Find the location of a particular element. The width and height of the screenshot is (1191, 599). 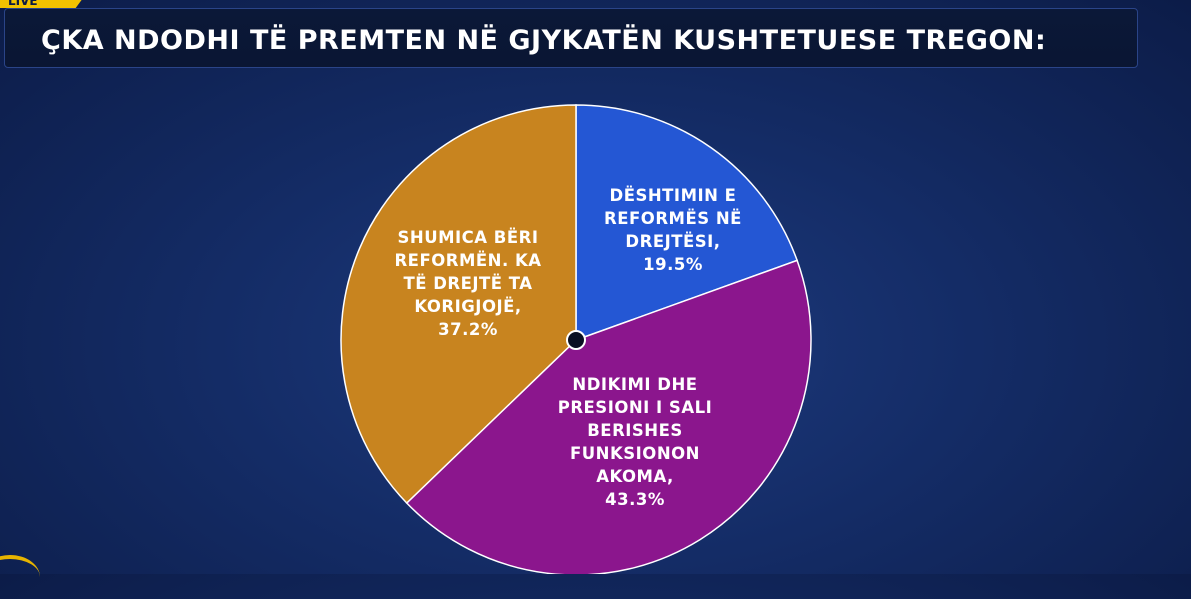

live-badge: LIVE is located at coordinates (43, 4).